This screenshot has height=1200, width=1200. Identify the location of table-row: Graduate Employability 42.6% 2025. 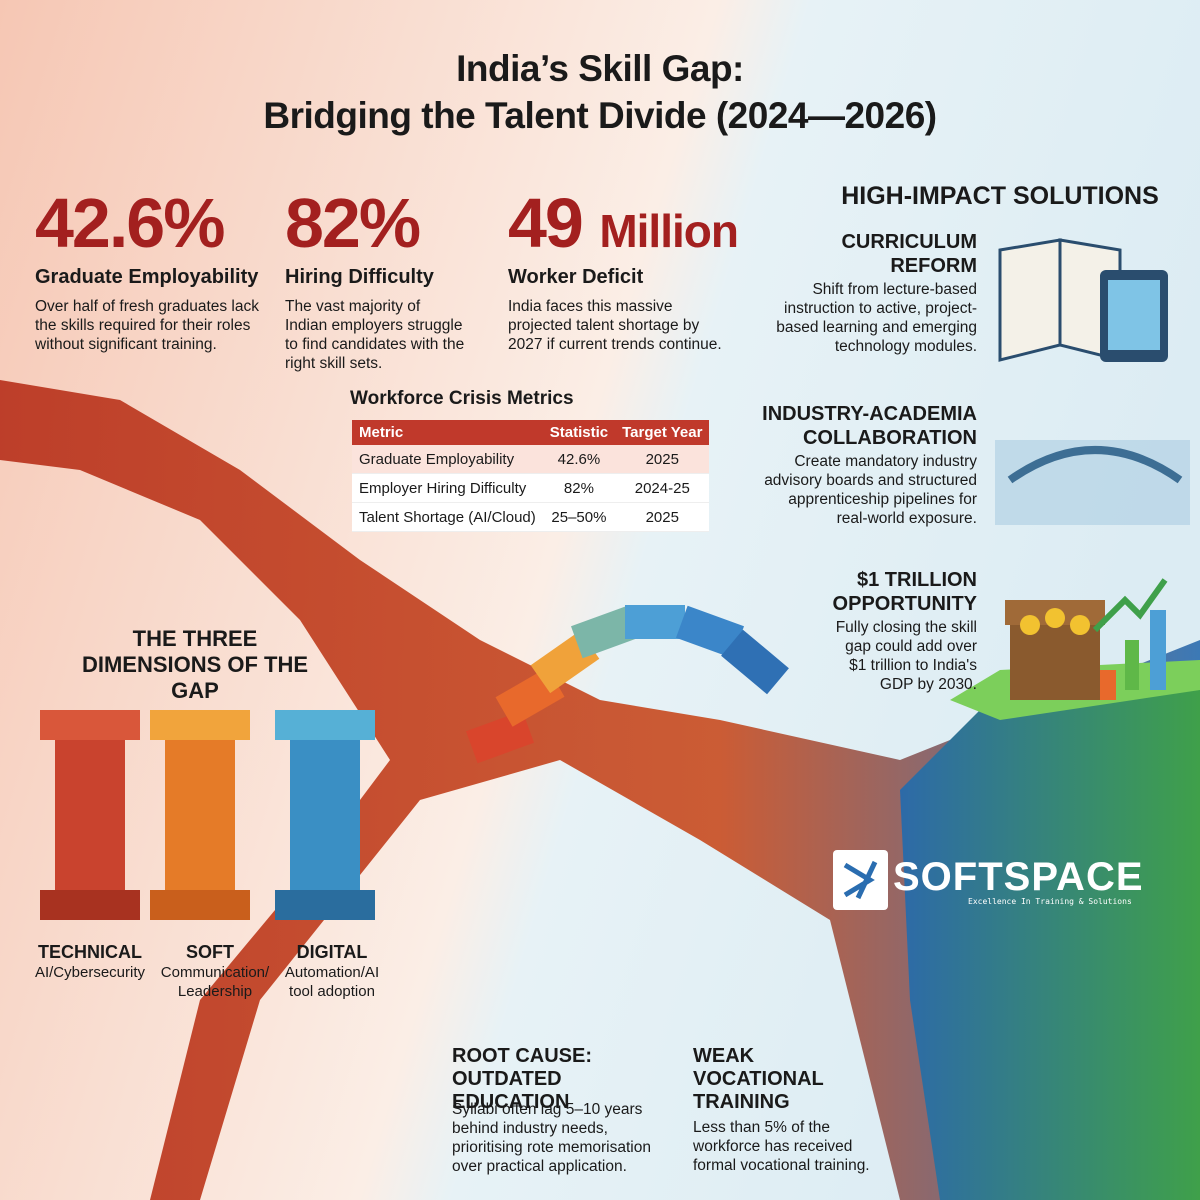
(531, 459).